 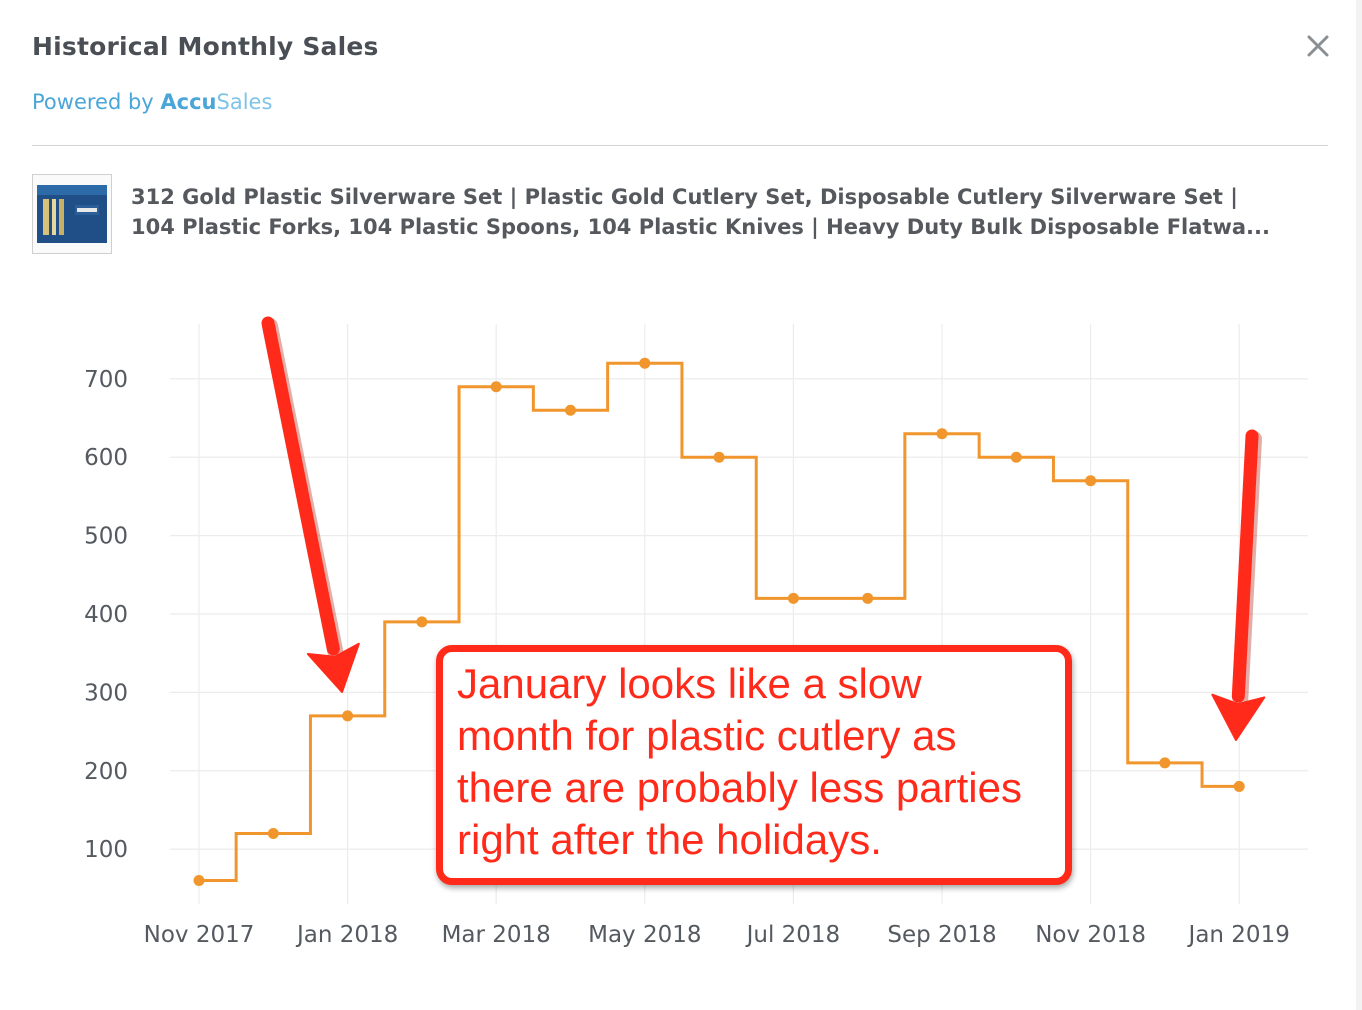 What do you see at coordinates (106, 772) in the screenshot?
I see `y-tick-label: 200` at bounding box center [106, 772].